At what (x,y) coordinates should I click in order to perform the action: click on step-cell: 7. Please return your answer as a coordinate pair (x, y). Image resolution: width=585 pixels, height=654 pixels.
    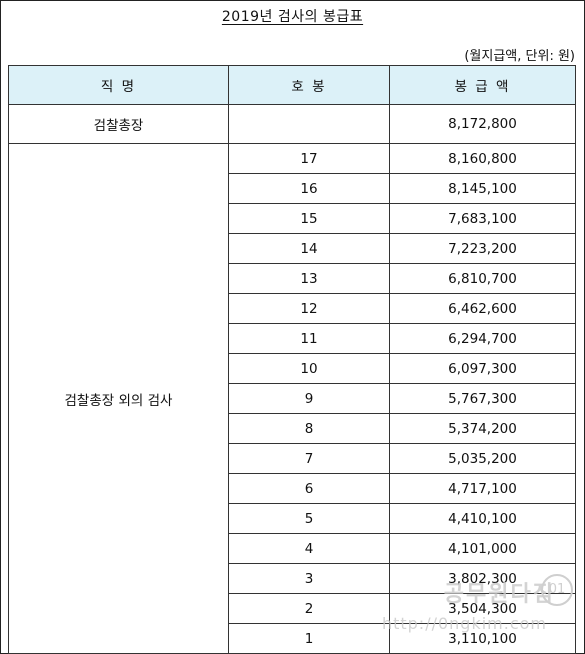
    Looking at the image, I should click on (309, 458).